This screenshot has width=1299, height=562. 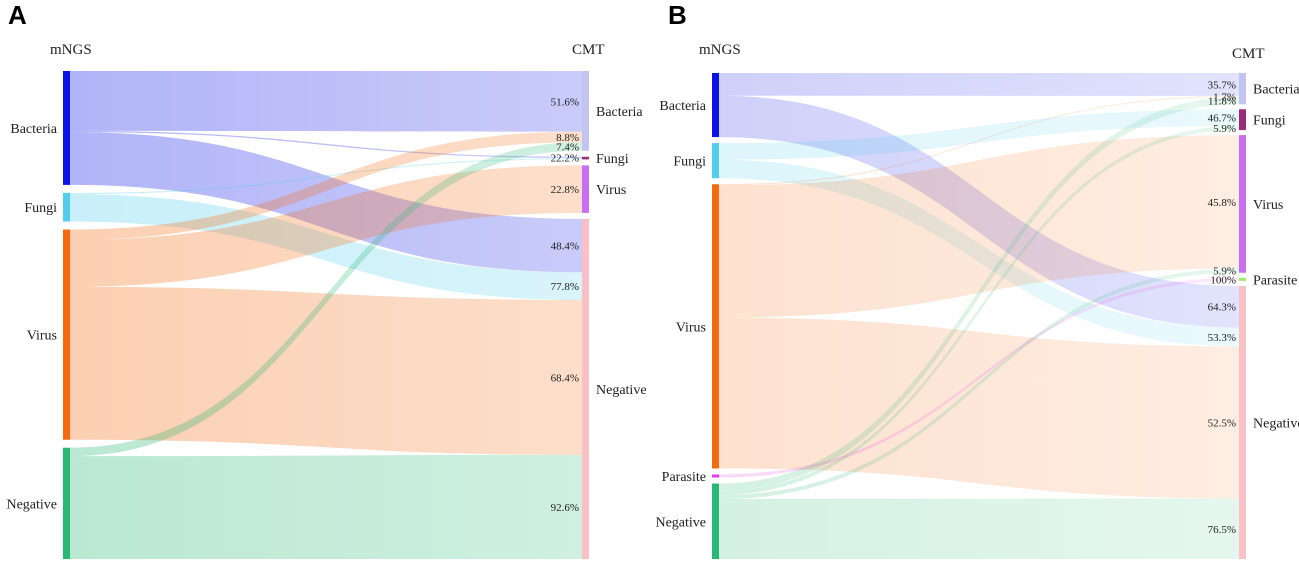 I want to click on pct-bacteria-to-negative: 64.3%, so click(x=1222, y=308).